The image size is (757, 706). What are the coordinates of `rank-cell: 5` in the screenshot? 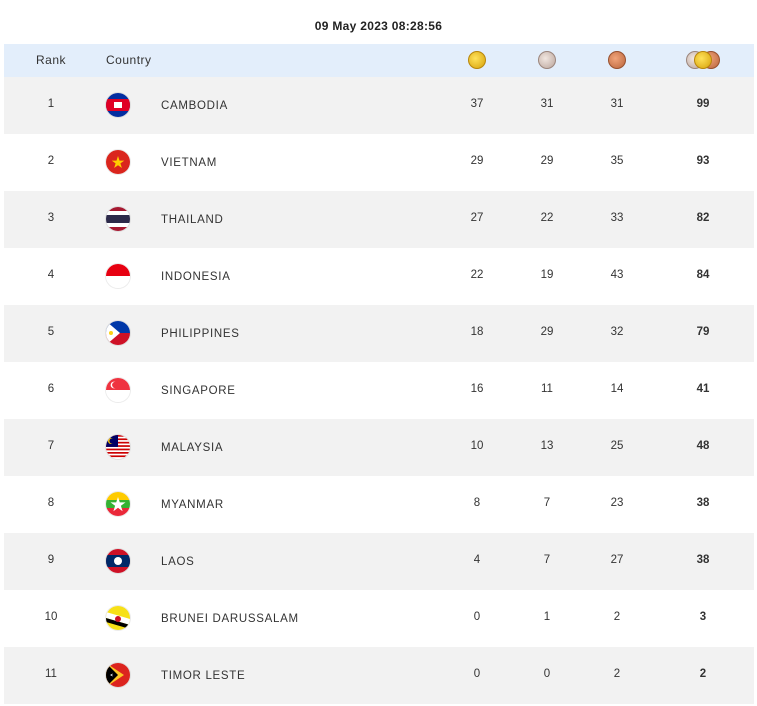 It's located at (51, 332).